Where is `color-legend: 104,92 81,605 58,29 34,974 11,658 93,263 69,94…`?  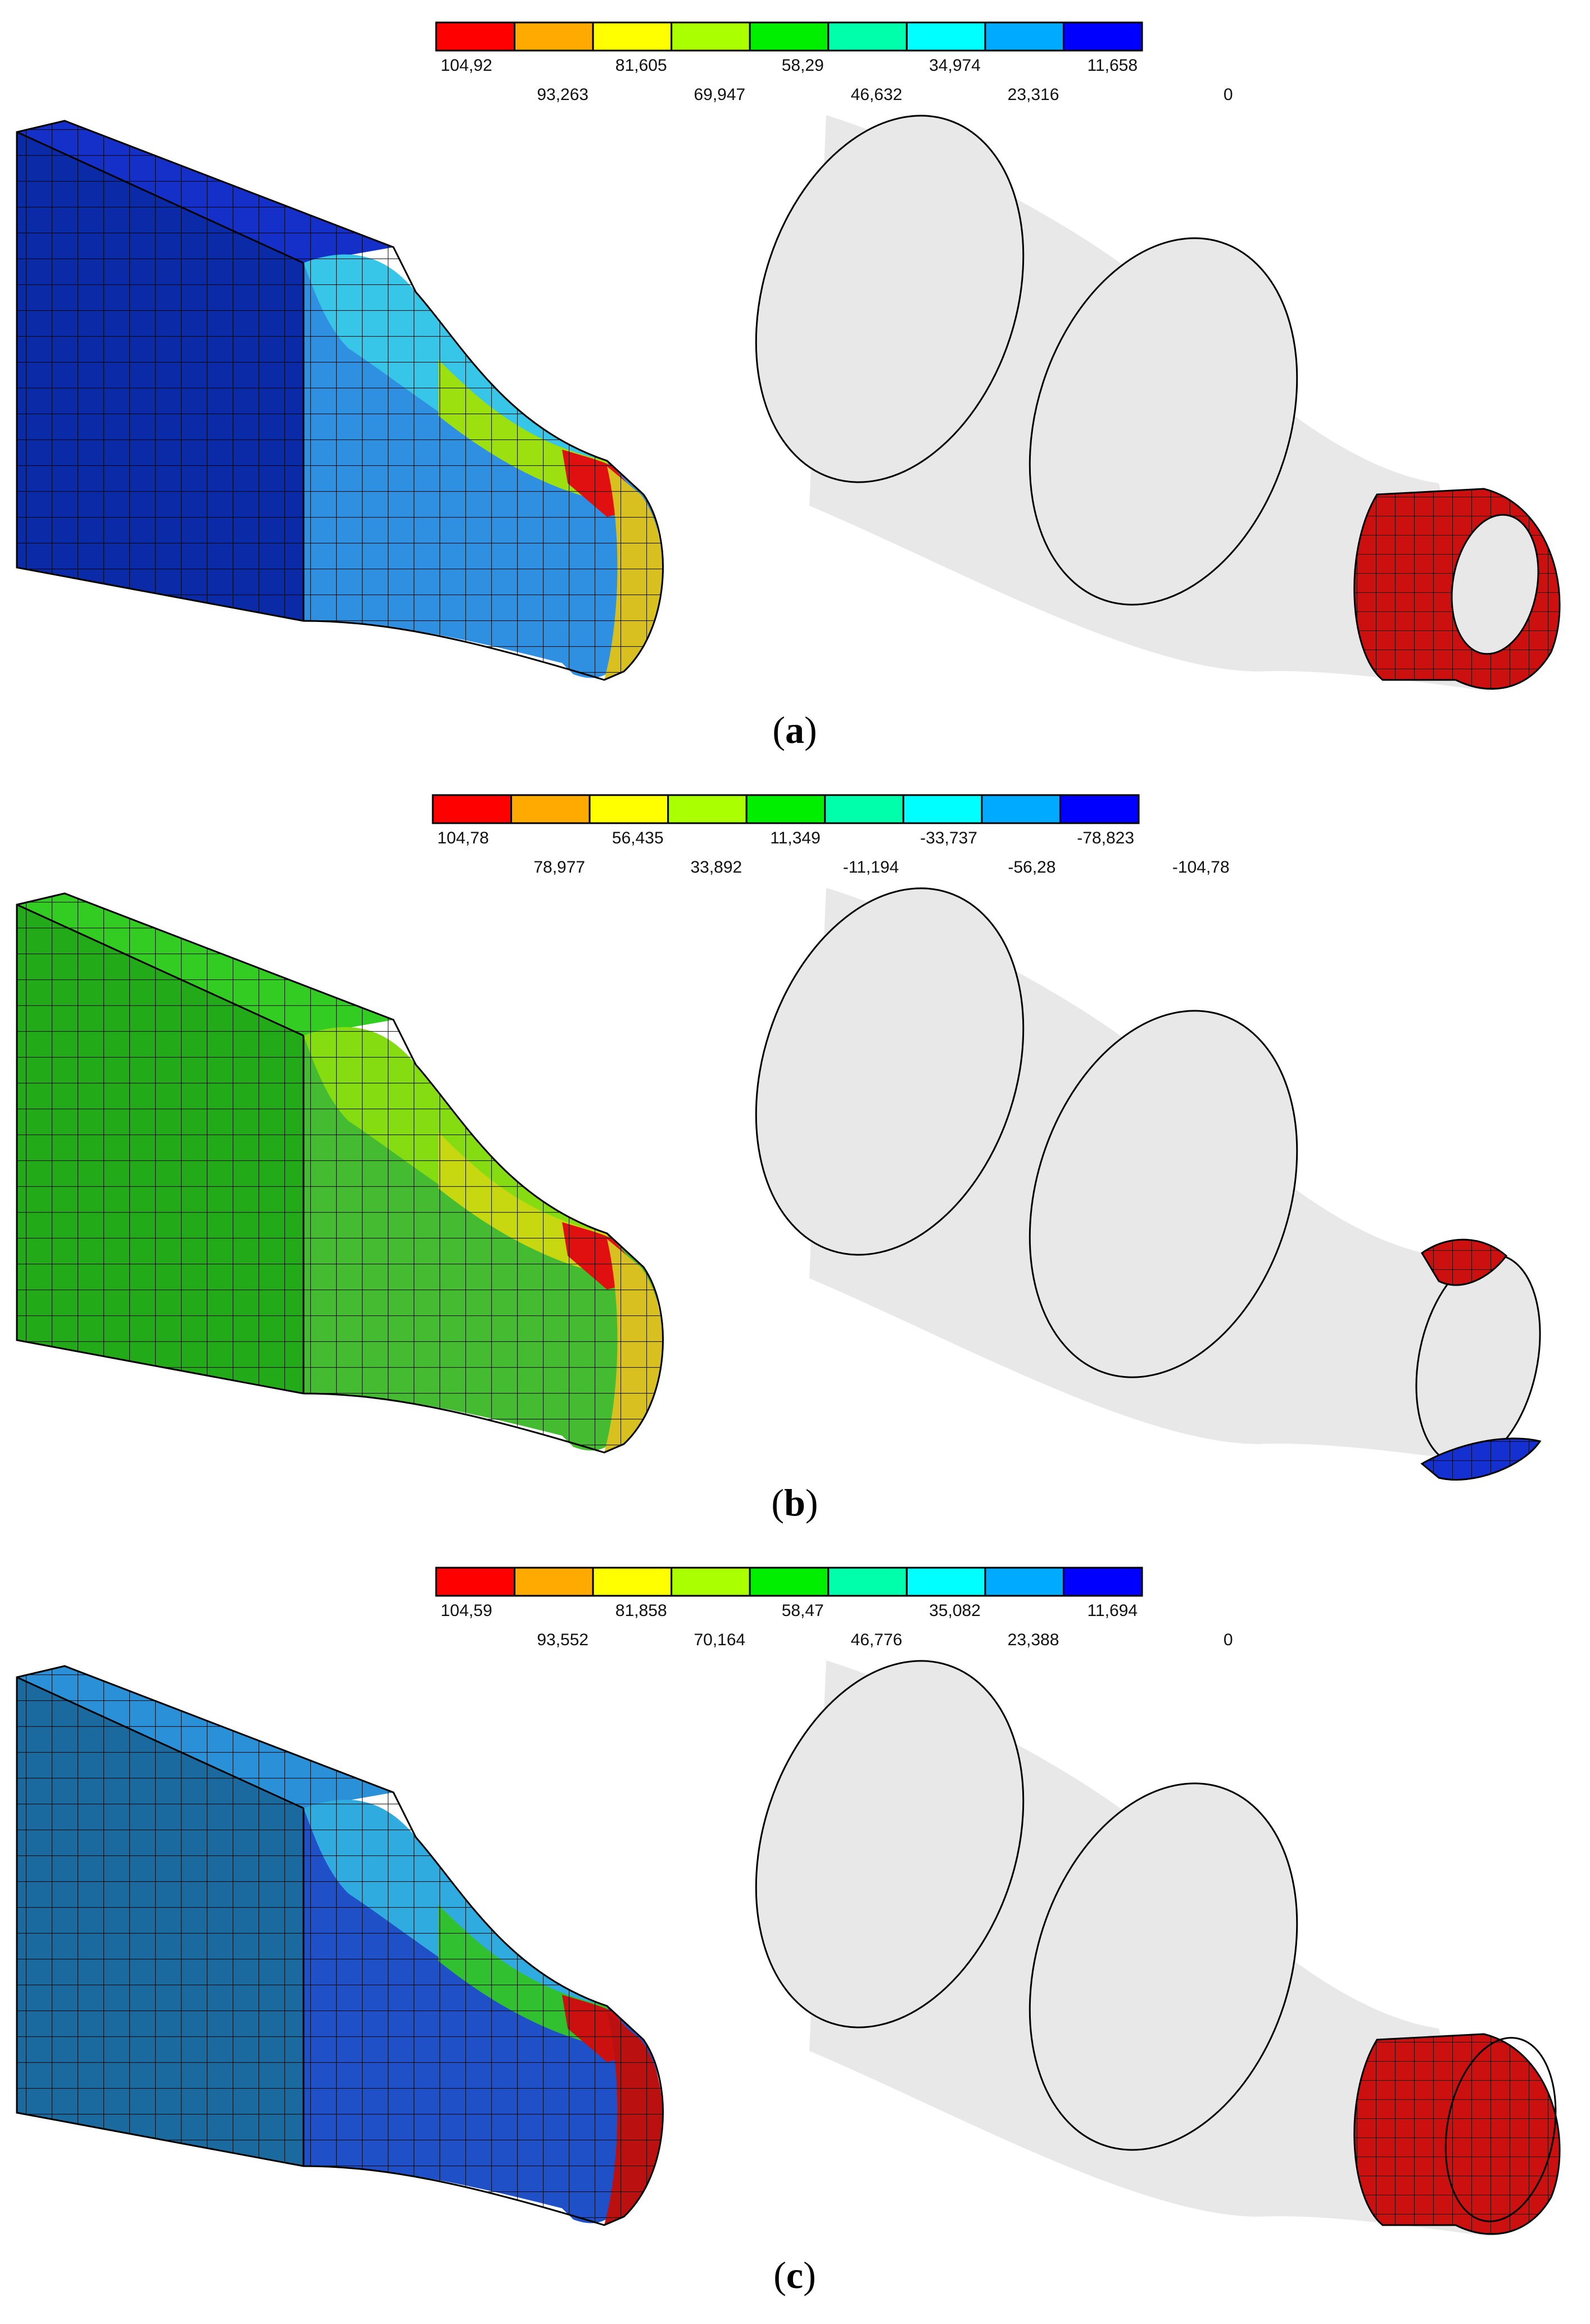 color-legend: 104,92 81,605 58,29 34,974 11,658 93,263 69,94… is located at coordinates (834, 63).